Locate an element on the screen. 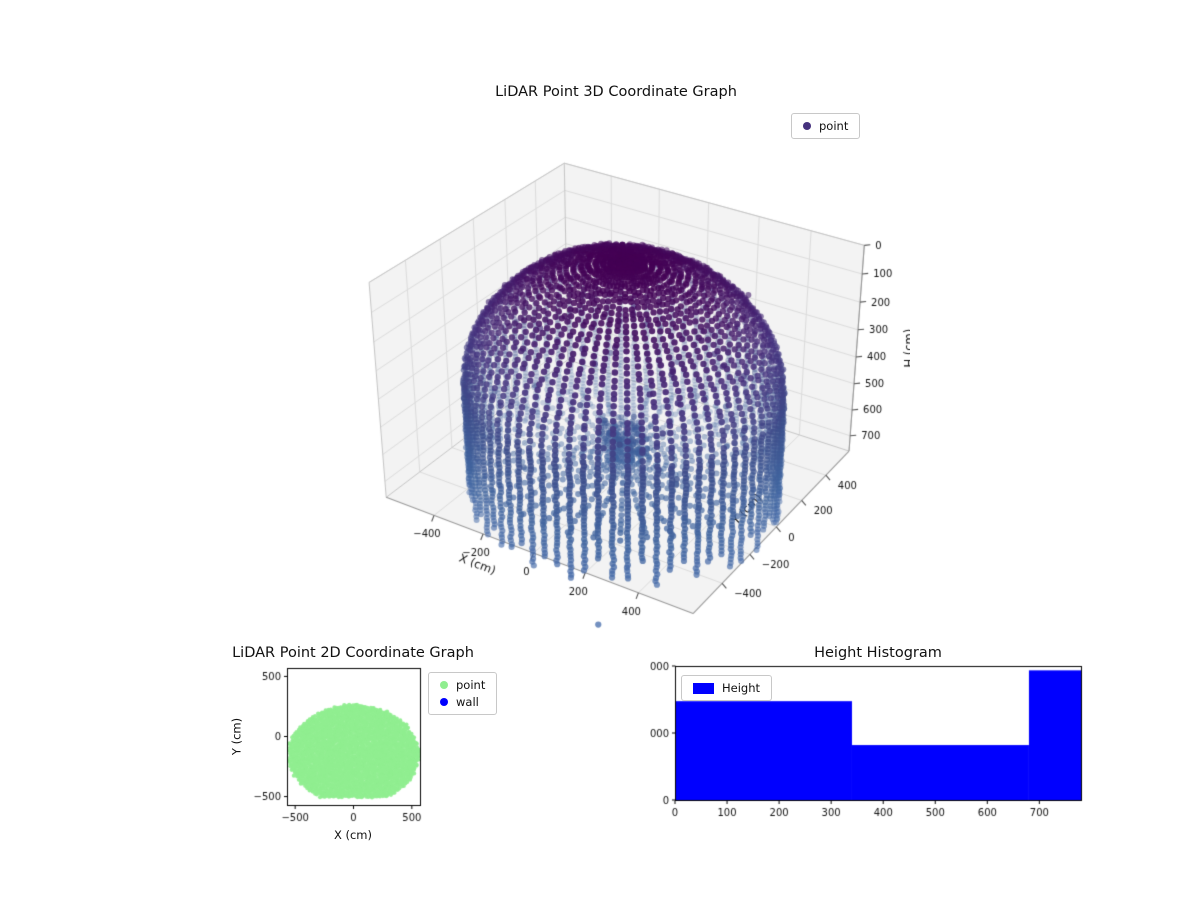 The width and height of the screenshot is (1200, 900). plot-2d-title: LiDAR Point 2D Coordinate Graph is located at coordinates (353, 653).